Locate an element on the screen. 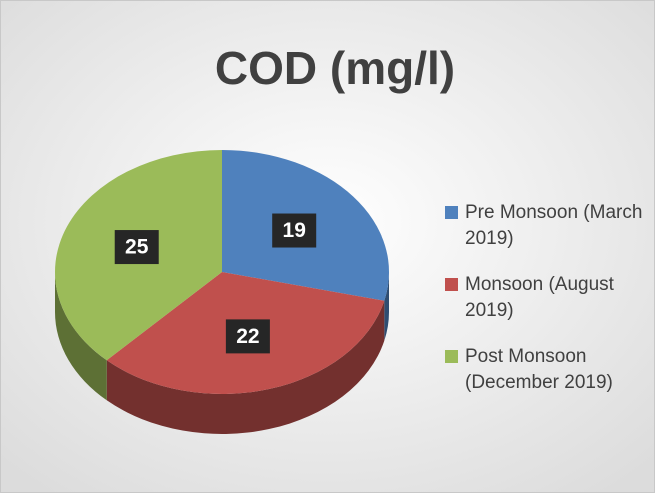 This screenshot has width=655, height=493. data-label: 19 is located at coordinates (294, 230).